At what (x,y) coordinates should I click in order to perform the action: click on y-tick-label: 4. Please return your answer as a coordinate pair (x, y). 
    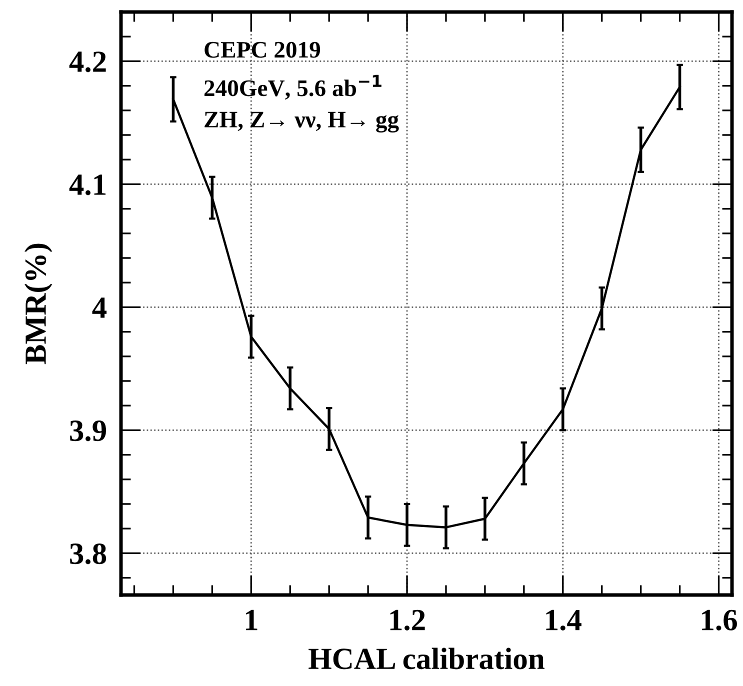
    Looking at the image, I should click on (99, 308).